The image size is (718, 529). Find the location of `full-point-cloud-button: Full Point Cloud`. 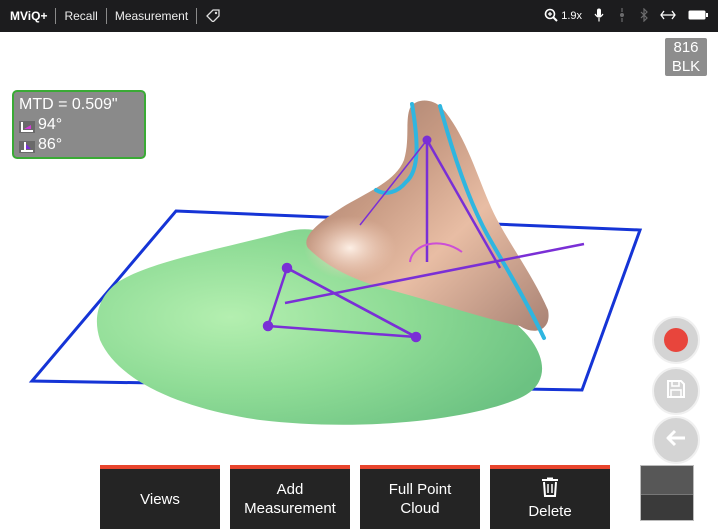

full-point-cloud-button: Full Point Cloud is located at coordinates (420, 497).